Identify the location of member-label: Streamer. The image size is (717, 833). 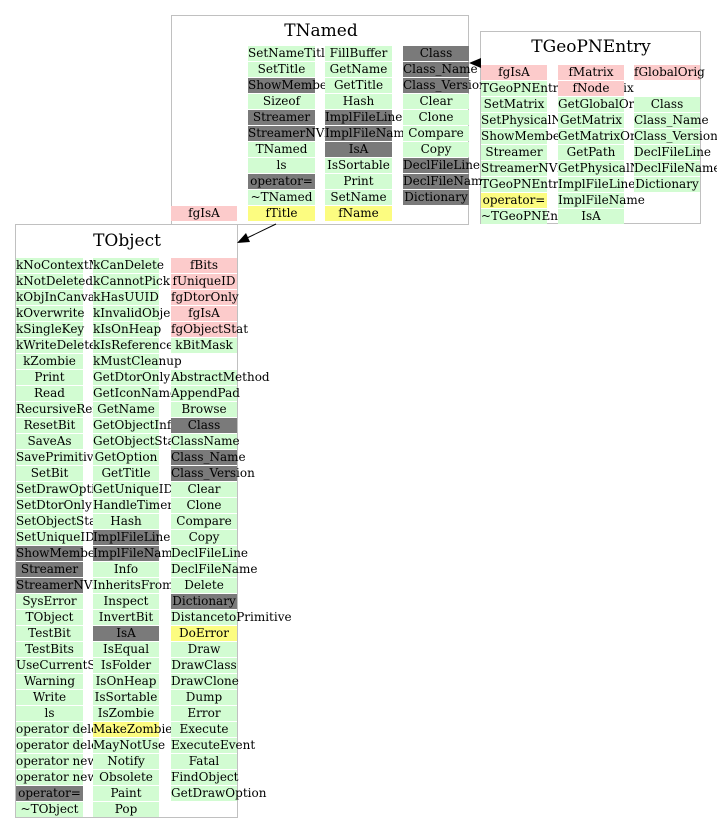
(281, 117).